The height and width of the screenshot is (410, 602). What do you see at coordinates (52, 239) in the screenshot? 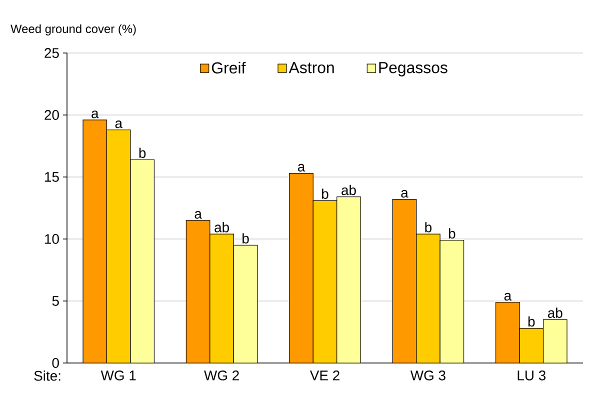
I see `y-tick-label: 10` at bounding box center [52, 239].